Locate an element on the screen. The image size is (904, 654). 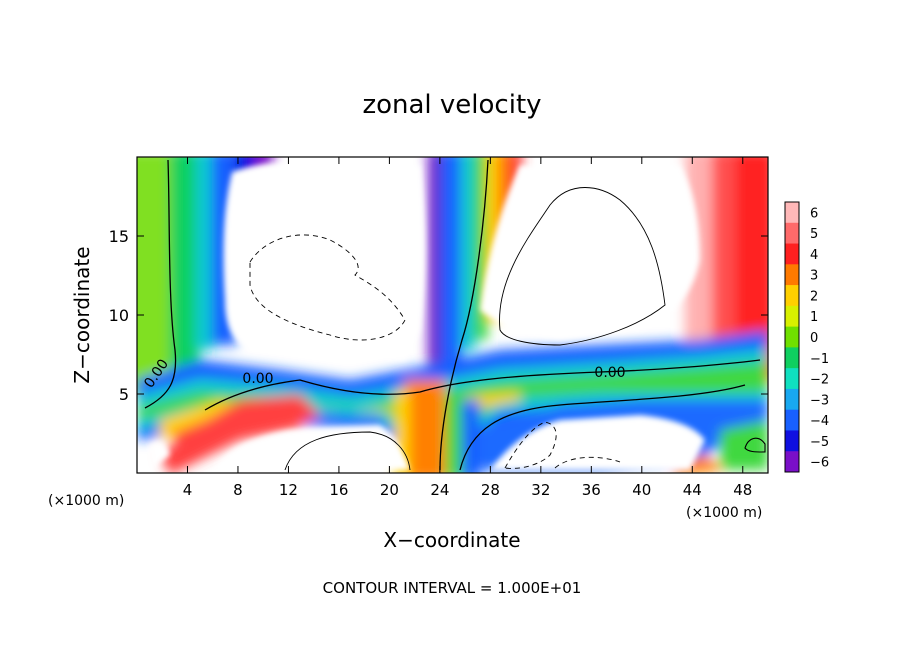
colorbar-label: −1 is located at coordinates (819, 359).